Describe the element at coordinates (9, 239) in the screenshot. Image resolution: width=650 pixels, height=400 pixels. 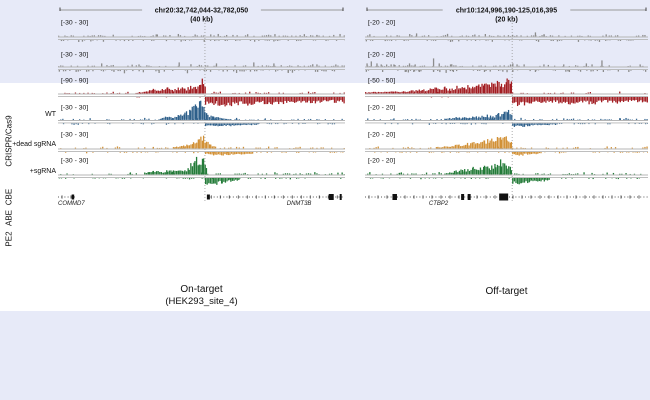
I see `group-label-pe2: PE2` at that location.